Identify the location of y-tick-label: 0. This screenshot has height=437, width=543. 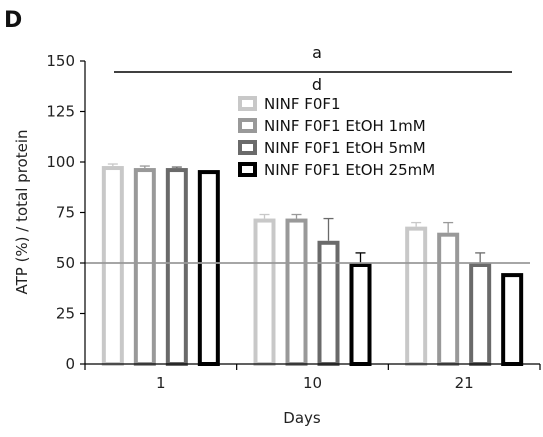
(70, 364).